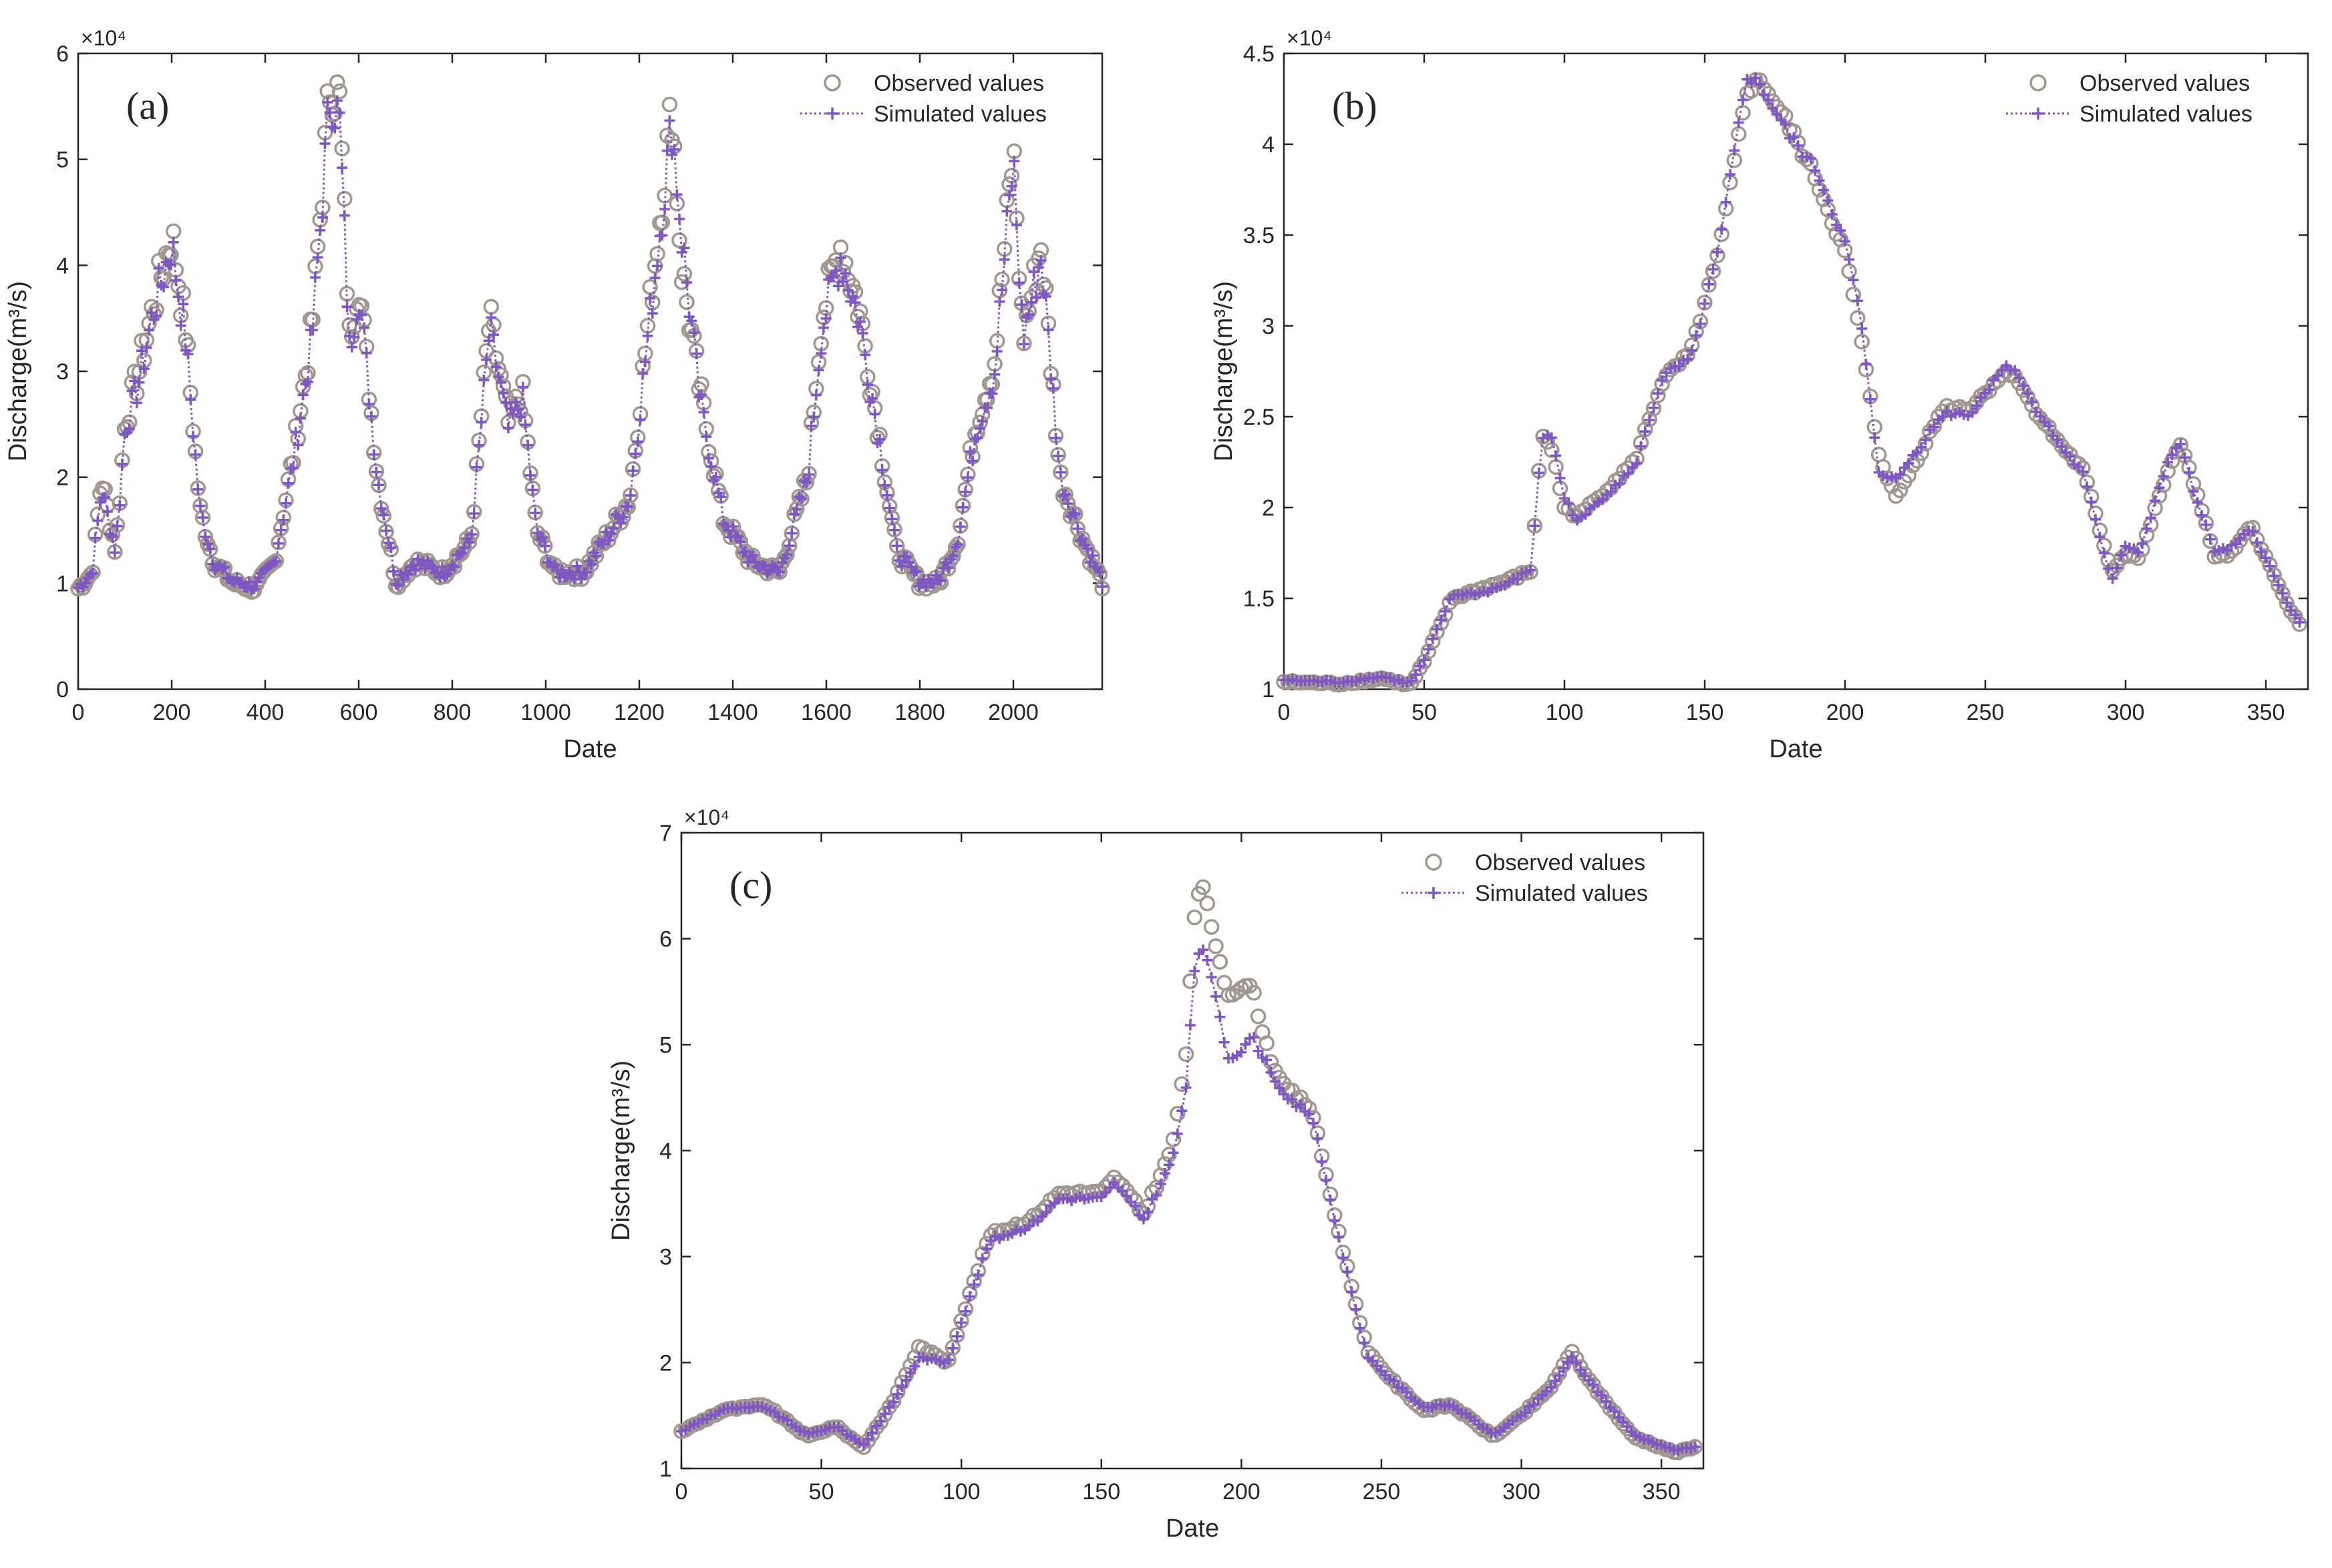  What do you see at coordinates (78, 712) in the screenshot?
I see `x-tick-label: 0` at bounding box center [78, 712].